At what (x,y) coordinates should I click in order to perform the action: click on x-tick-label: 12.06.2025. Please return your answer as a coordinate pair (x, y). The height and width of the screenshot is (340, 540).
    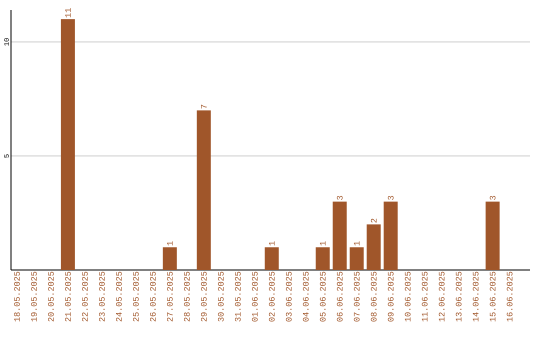
    Looking at the image, I should click on (441, 297).